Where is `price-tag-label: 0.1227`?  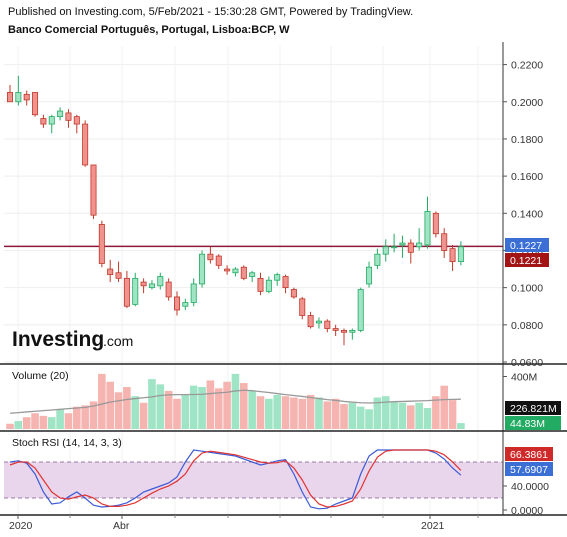 price-tag-label: 0.1227 is located at coordinates (526, 246).